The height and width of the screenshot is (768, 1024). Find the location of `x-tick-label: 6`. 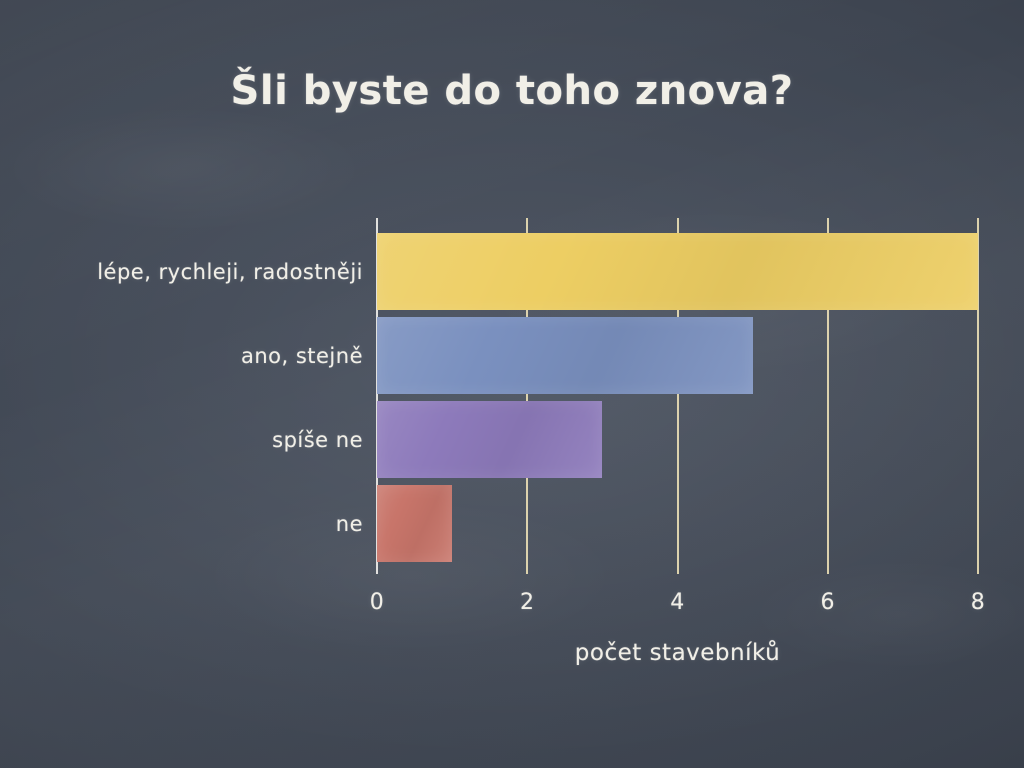

x-tick-label: 6 is located at coordinates (827, 602).